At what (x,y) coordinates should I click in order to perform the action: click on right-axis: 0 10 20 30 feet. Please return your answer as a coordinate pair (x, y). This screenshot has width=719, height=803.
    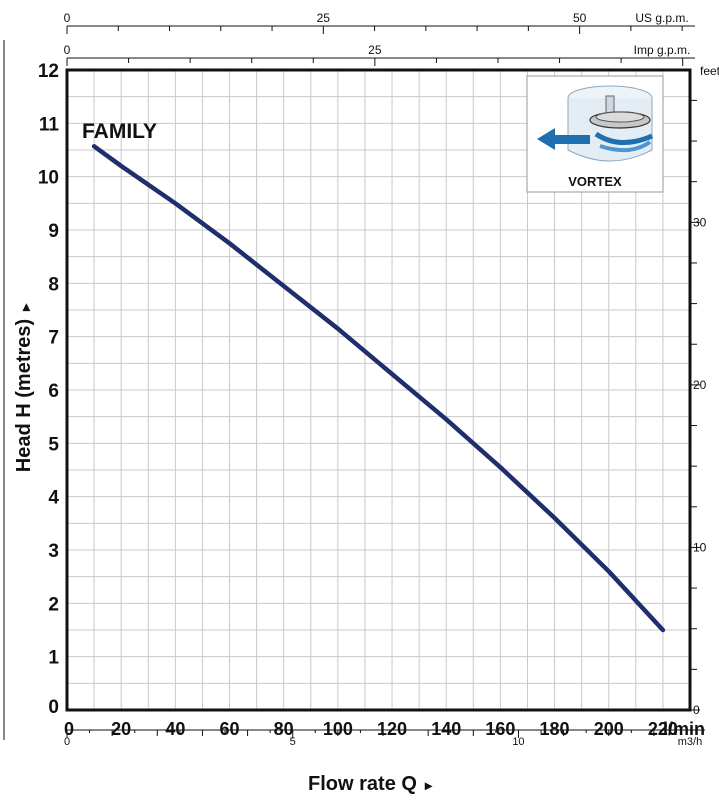
    Looking at the image, I should click on (704, 390).